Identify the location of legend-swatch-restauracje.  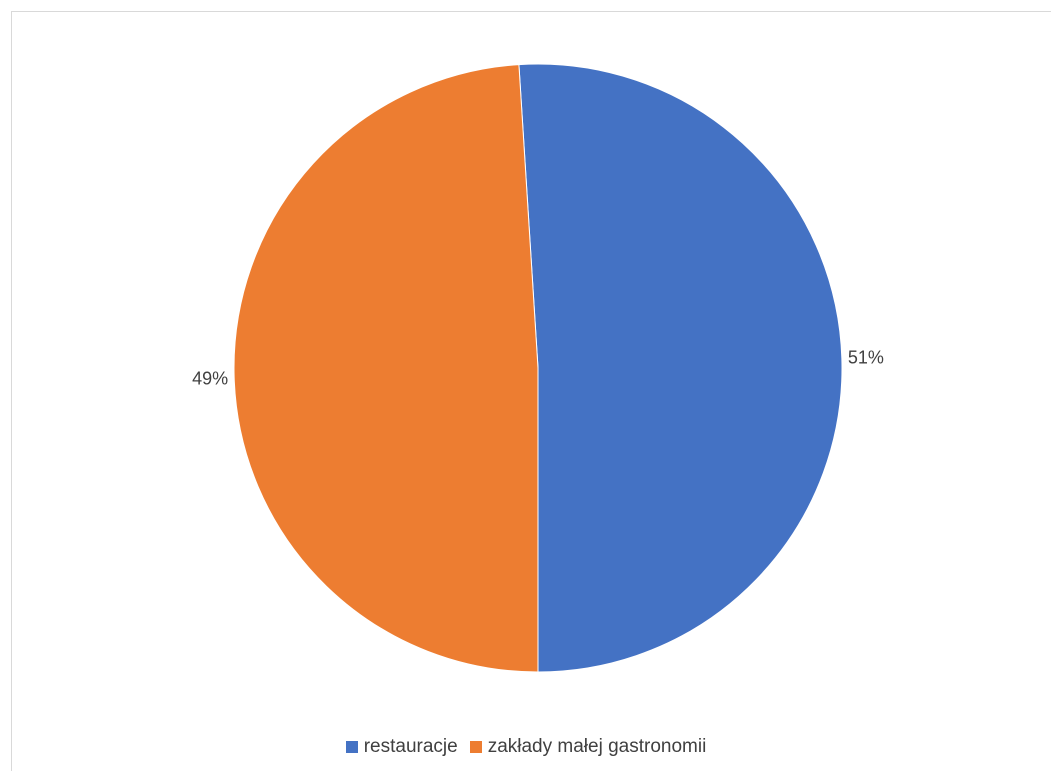
(351, 747).